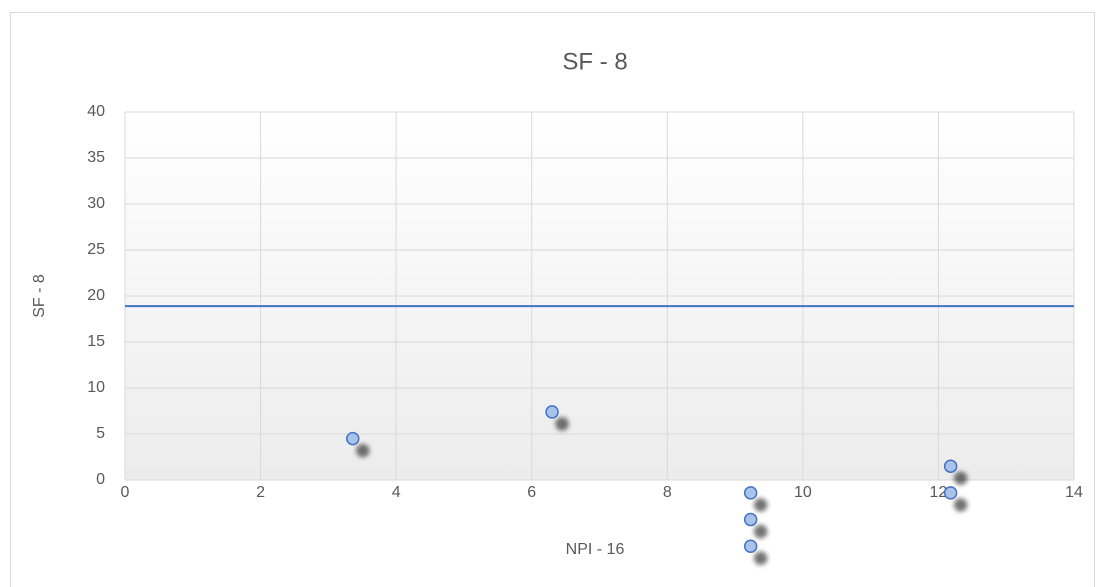 The width and height of the screenshot is (1100, 587). Describe the element at coordinates (125, 492) in the screenshot. I see `x-tick-label: 0` at that location.